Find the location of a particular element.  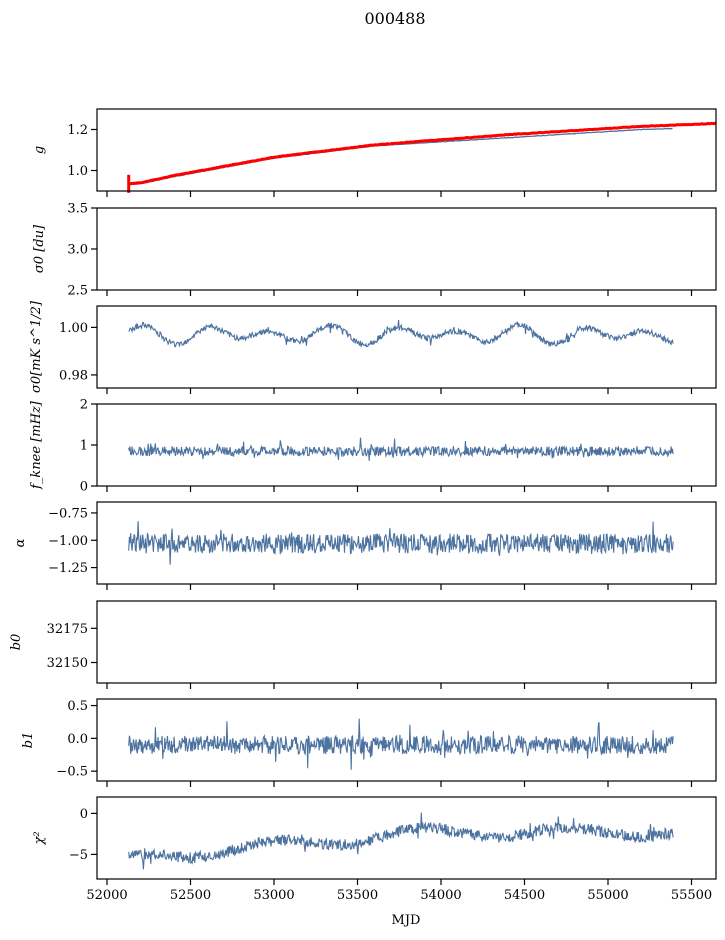

y-tick-label: −5 is located at coordinates (78, 855).